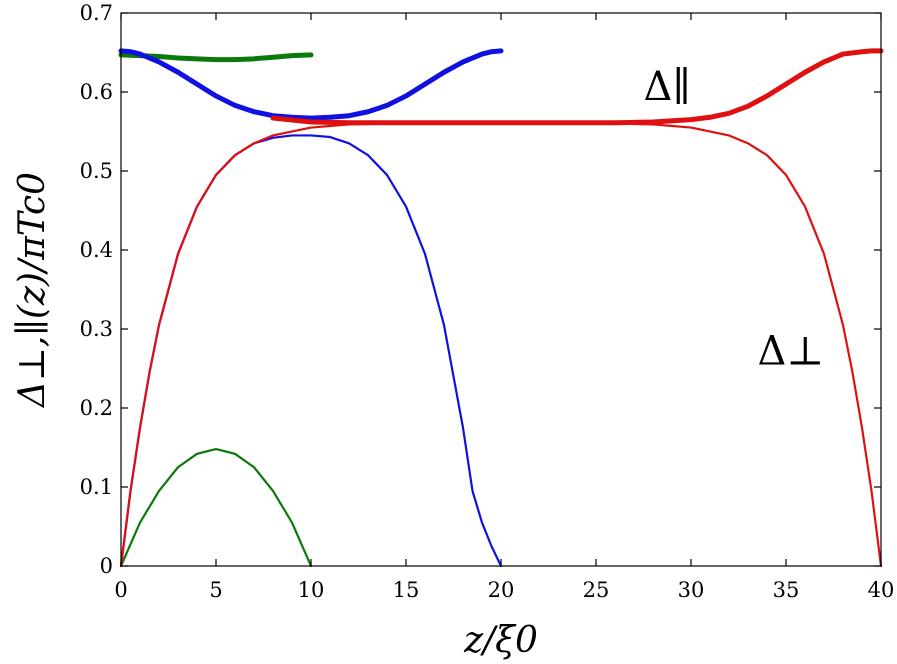  Describe the element at coordinates (501, 590) in the screenshot. I see `x-tick-label-4: 20` at that location.